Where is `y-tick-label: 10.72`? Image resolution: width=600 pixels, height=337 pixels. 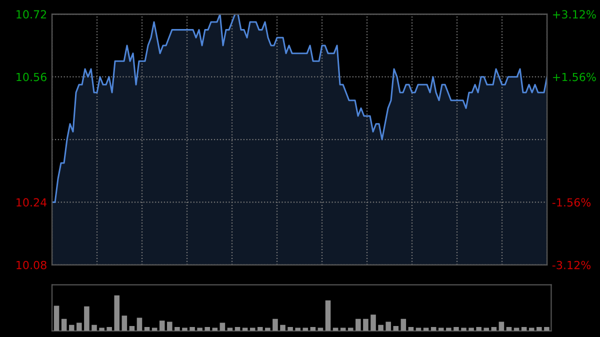
y-tick-label: 10.72 is located at coordinates (31, 14).